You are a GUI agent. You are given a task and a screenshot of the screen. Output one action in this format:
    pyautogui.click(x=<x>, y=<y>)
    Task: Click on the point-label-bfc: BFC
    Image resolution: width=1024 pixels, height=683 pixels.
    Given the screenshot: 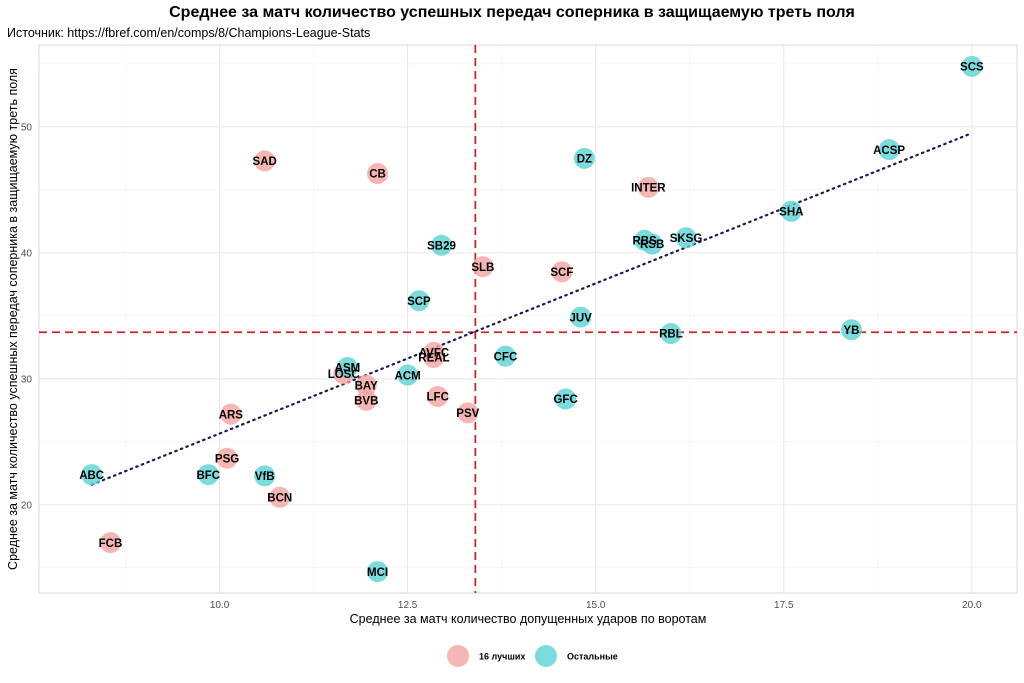 What is the action you would take?
    pyautogui.click(x=208, y=476)
    